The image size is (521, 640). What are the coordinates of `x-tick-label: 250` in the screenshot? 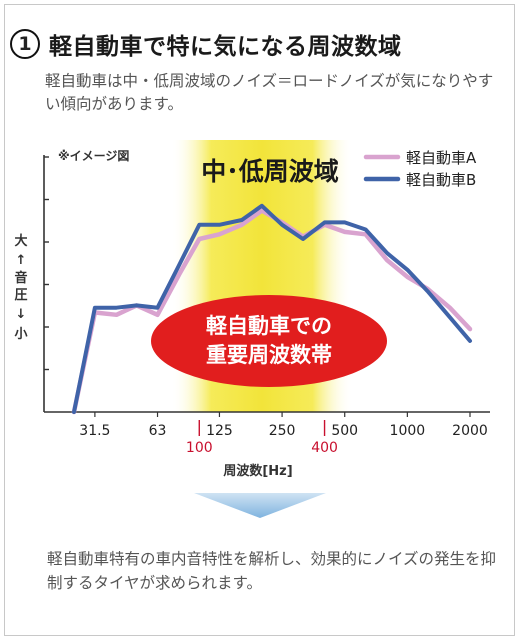 It's located at (282, 431).